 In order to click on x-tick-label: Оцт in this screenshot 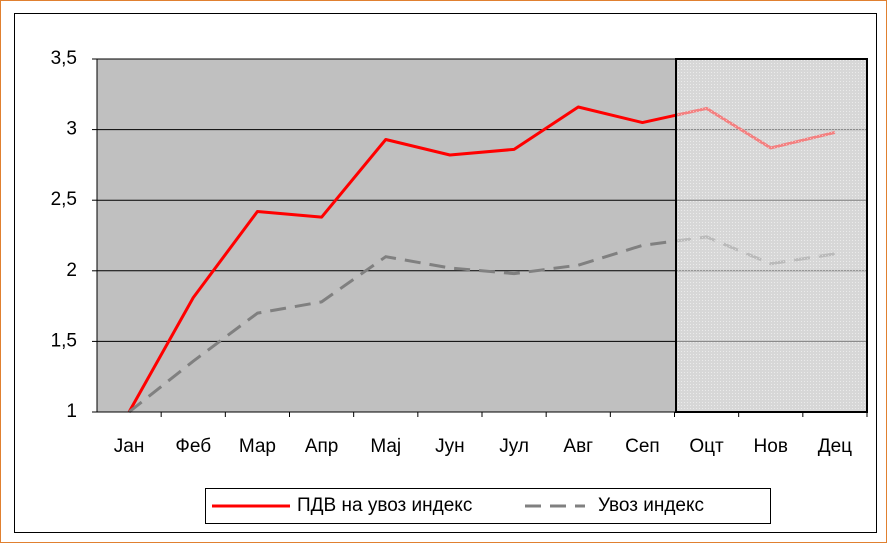, I will do `click(706, 446)`.